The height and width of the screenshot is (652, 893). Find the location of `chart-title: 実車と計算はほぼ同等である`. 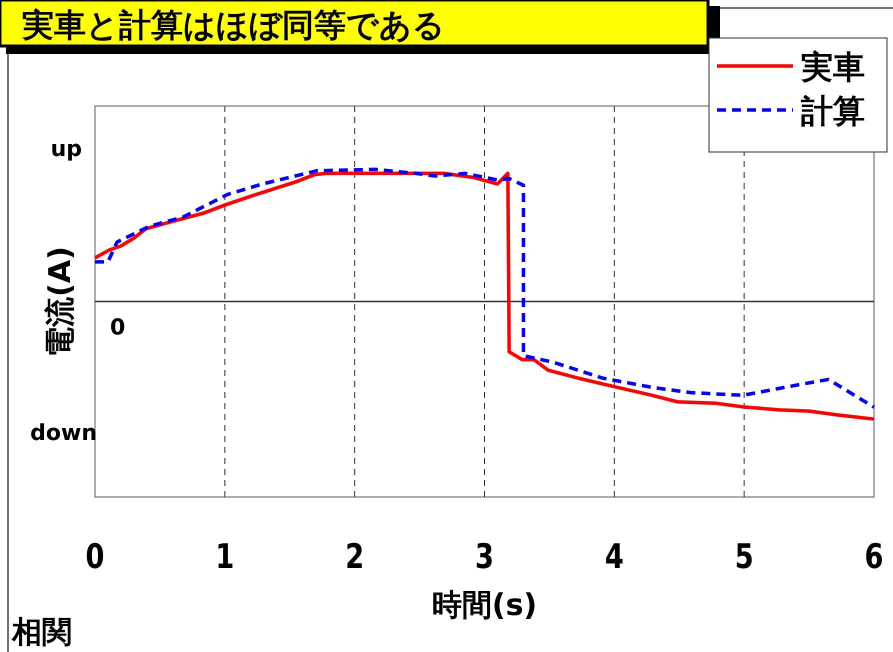

chart-title: 実車と計算はほぼ同等である is located at coordinates (233, 25).